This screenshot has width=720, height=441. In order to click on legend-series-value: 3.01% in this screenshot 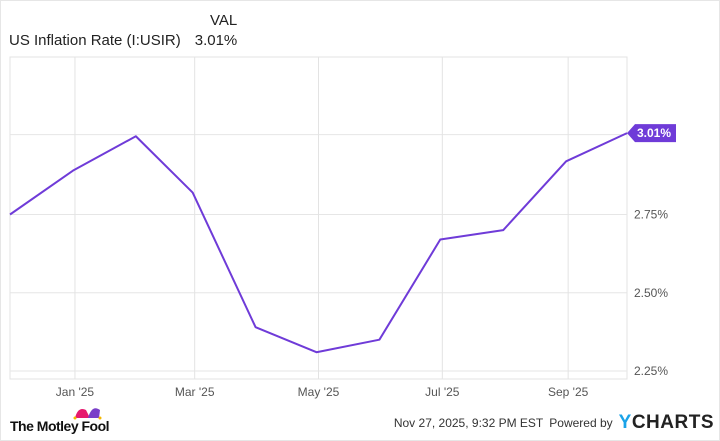, I will do `click(216, 40)`.